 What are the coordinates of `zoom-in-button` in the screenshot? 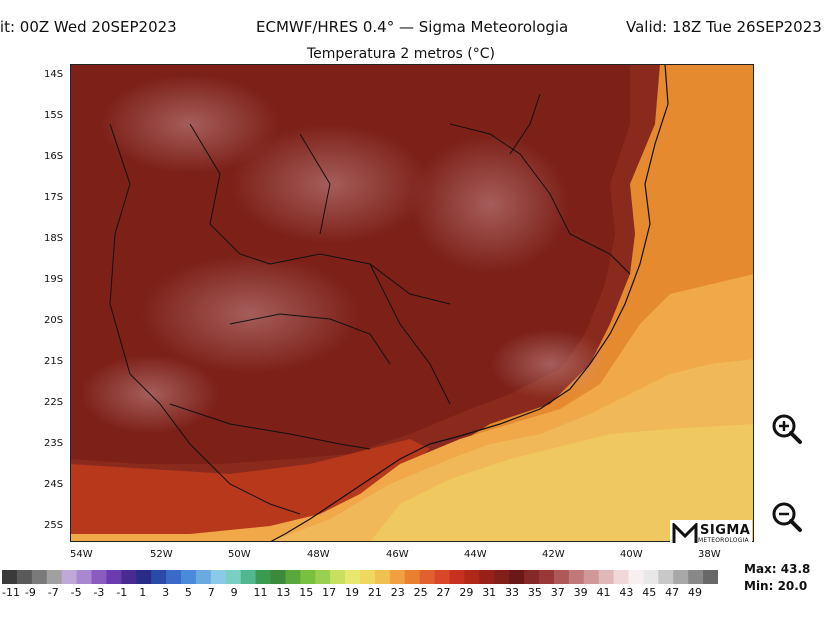 It's located at (787, 429).